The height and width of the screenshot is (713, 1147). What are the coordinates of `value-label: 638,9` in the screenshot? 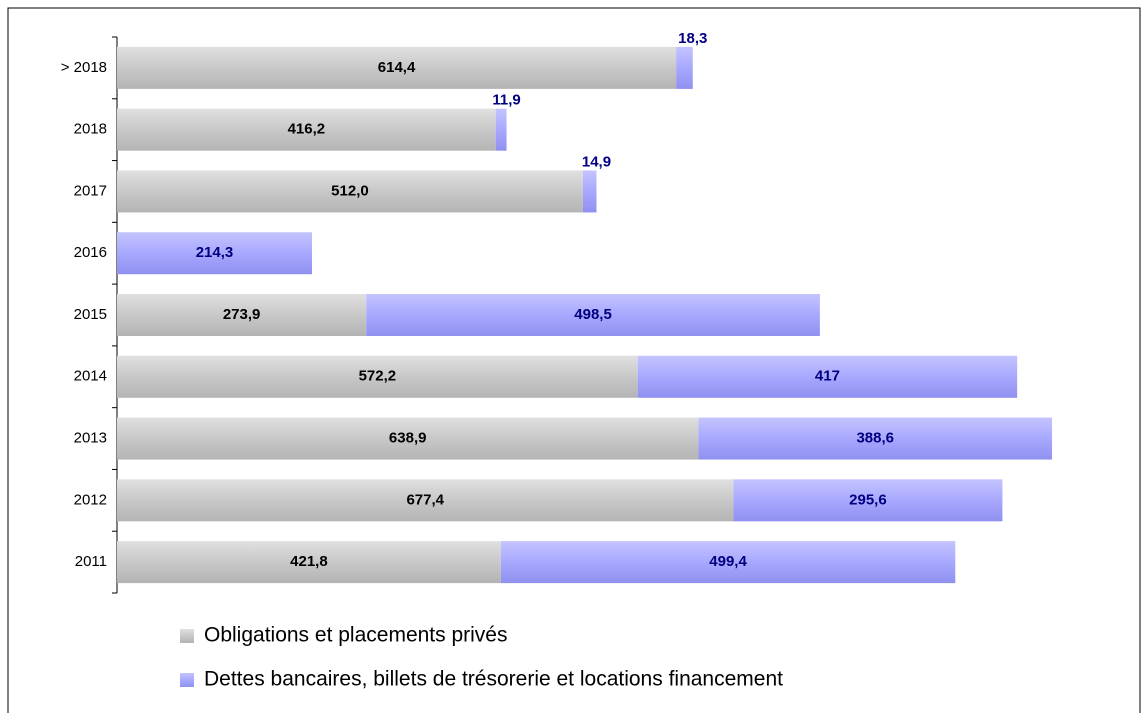 It's located at (408, 438).